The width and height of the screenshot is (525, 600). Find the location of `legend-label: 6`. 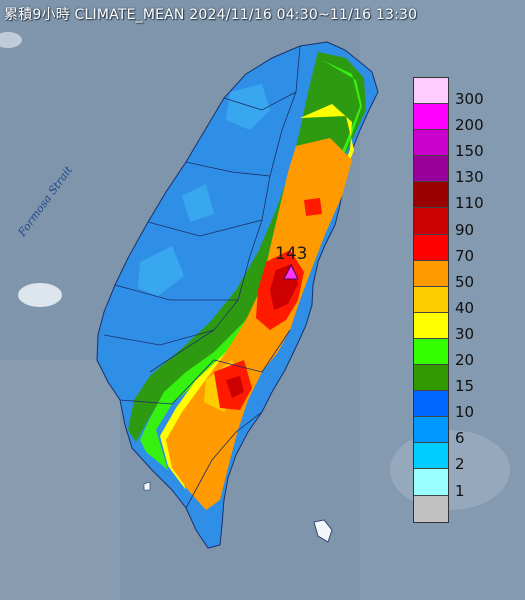

legend-label: 6 is located at coordinates (460, 438).